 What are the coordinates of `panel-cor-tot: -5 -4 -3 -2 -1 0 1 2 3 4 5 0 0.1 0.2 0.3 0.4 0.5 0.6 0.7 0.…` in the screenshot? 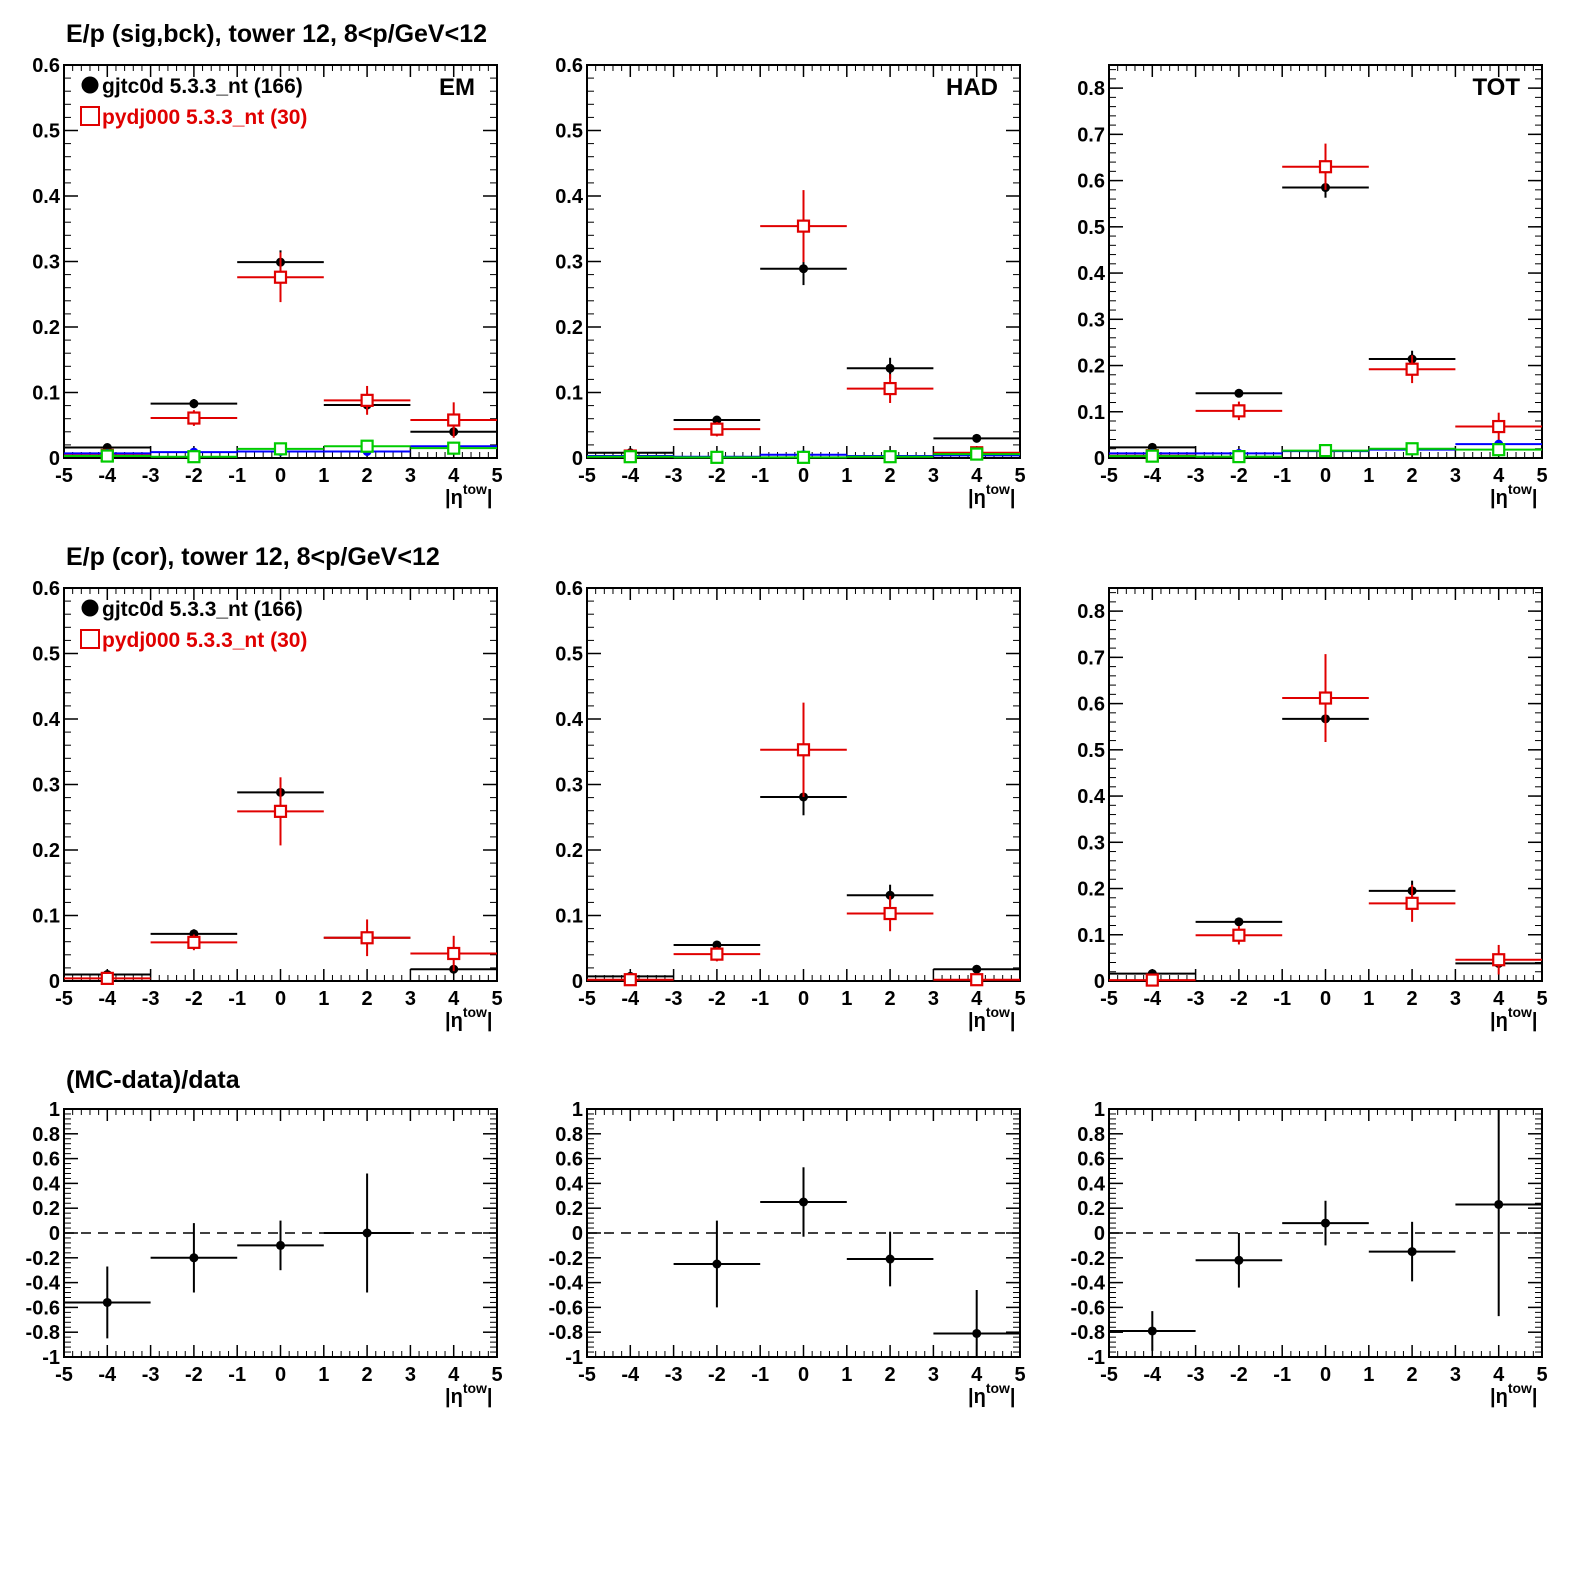 It's located at (1312, 809).